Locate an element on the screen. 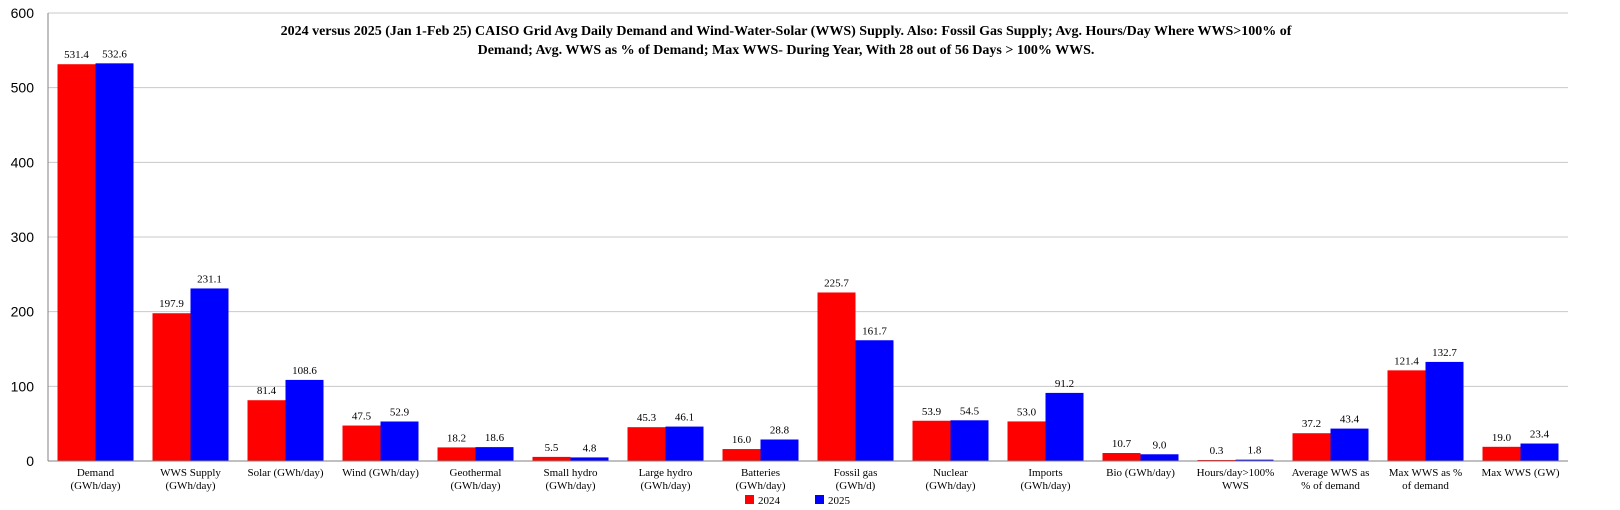 The image size is (1620, 510). data-label: 531.4 is located at coordinates (76, 55).